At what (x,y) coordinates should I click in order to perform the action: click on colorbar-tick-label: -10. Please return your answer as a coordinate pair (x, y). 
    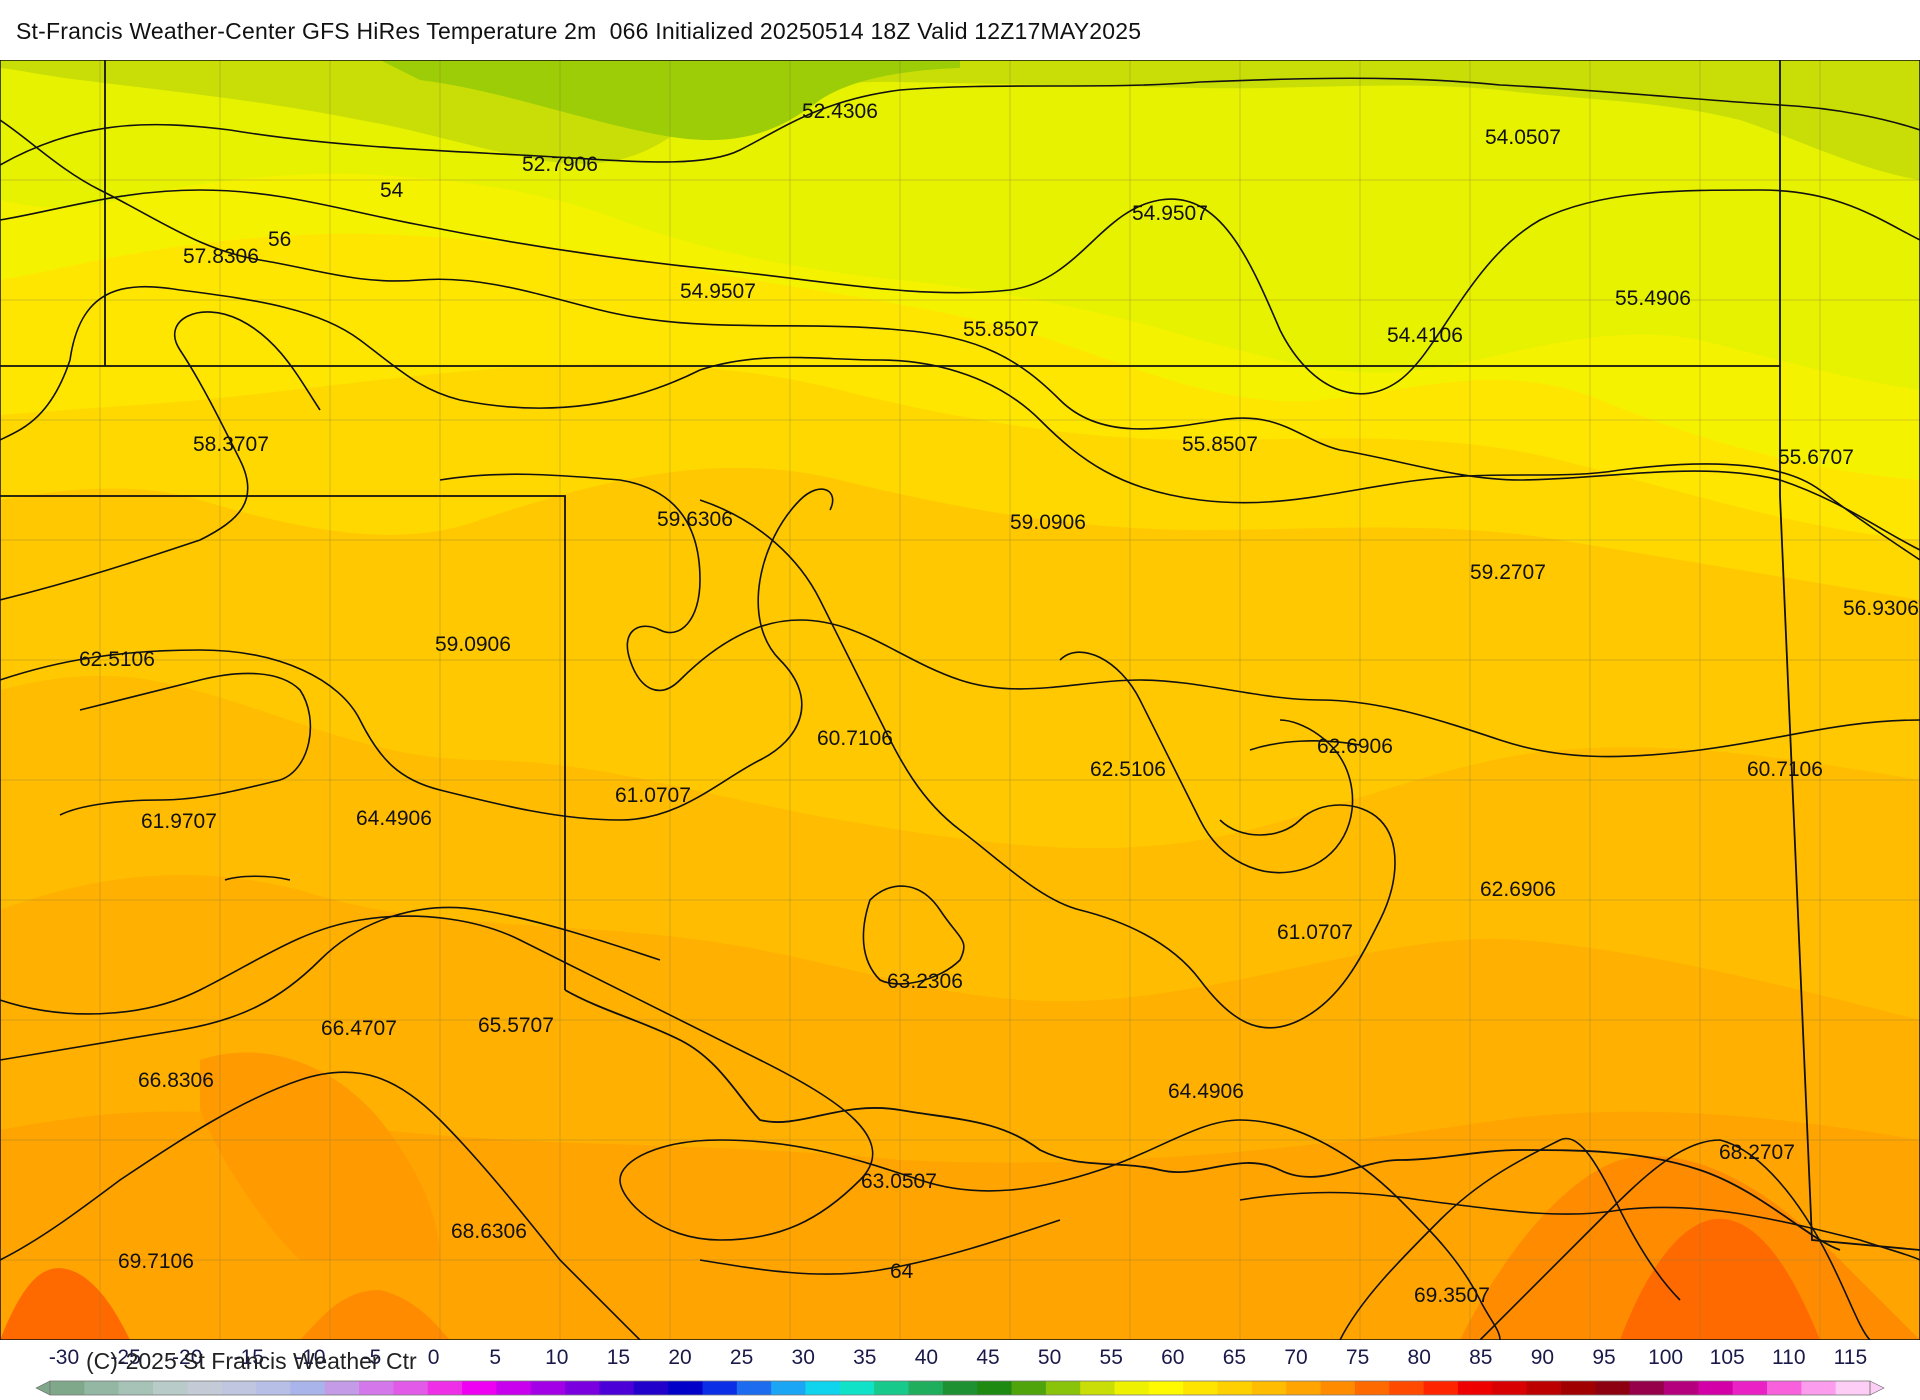
    Looking at the image, I should click on (310, 1357).